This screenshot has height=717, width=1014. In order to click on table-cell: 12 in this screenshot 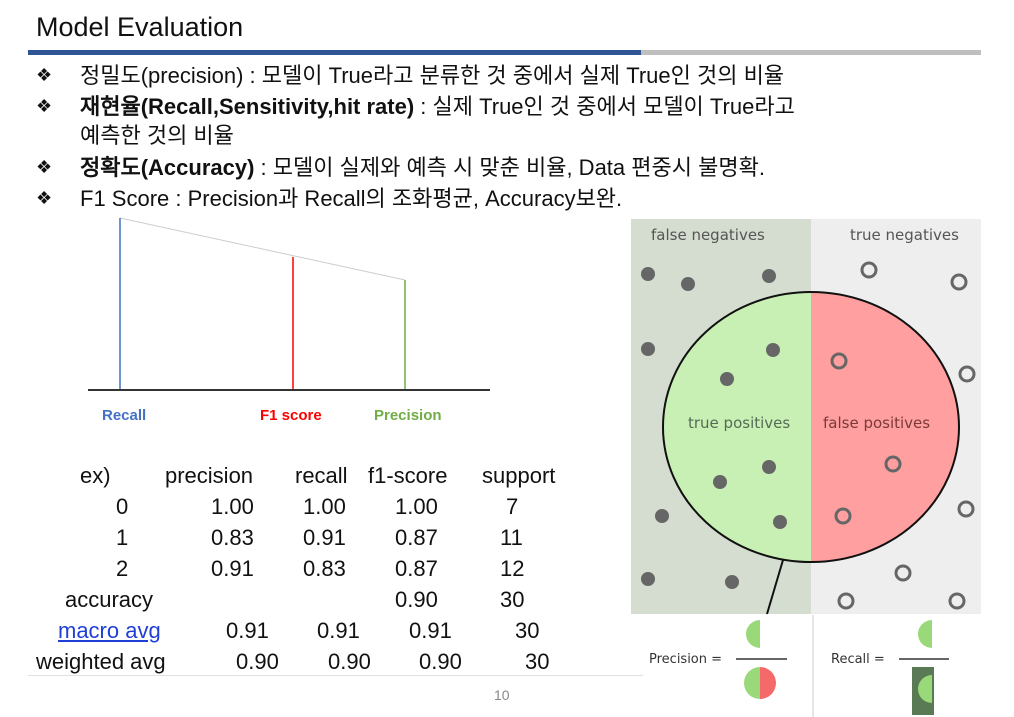, I will do `click(512, 568)`.